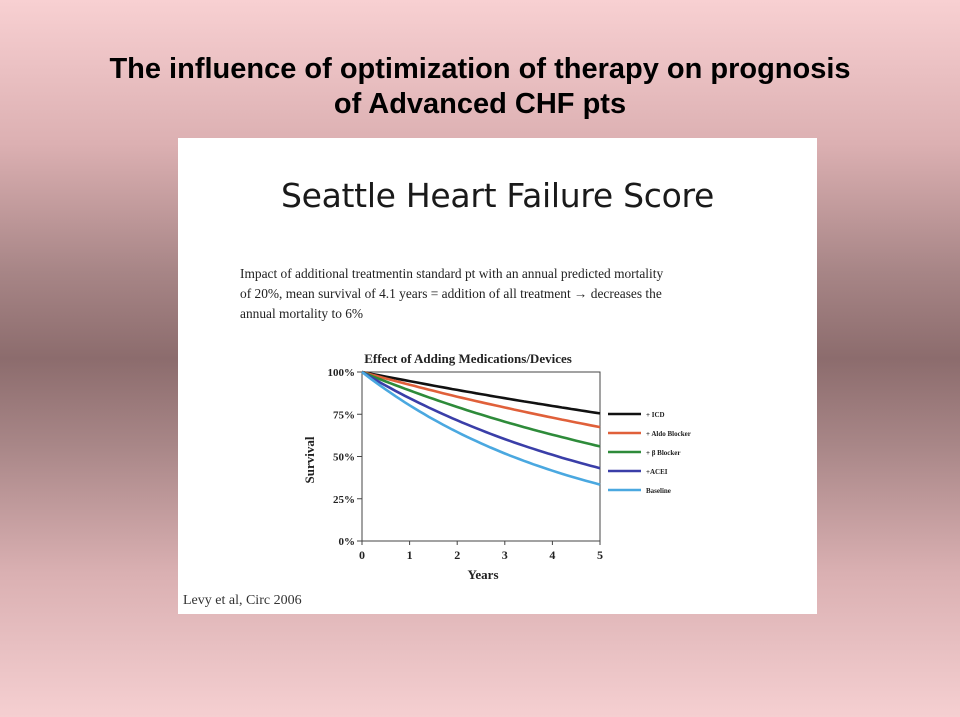  I want to click on legend-label: + Aldo Blocker, so click(668, 434).